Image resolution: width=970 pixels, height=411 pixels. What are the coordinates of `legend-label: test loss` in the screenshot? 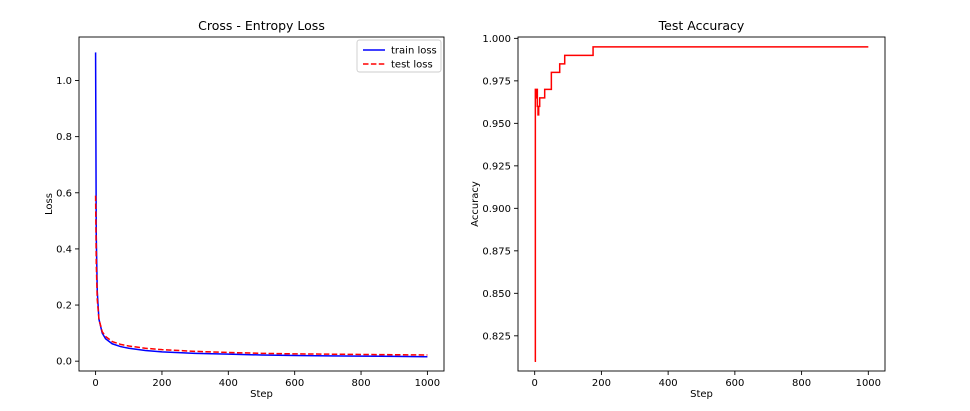 It's located at (412, 65).